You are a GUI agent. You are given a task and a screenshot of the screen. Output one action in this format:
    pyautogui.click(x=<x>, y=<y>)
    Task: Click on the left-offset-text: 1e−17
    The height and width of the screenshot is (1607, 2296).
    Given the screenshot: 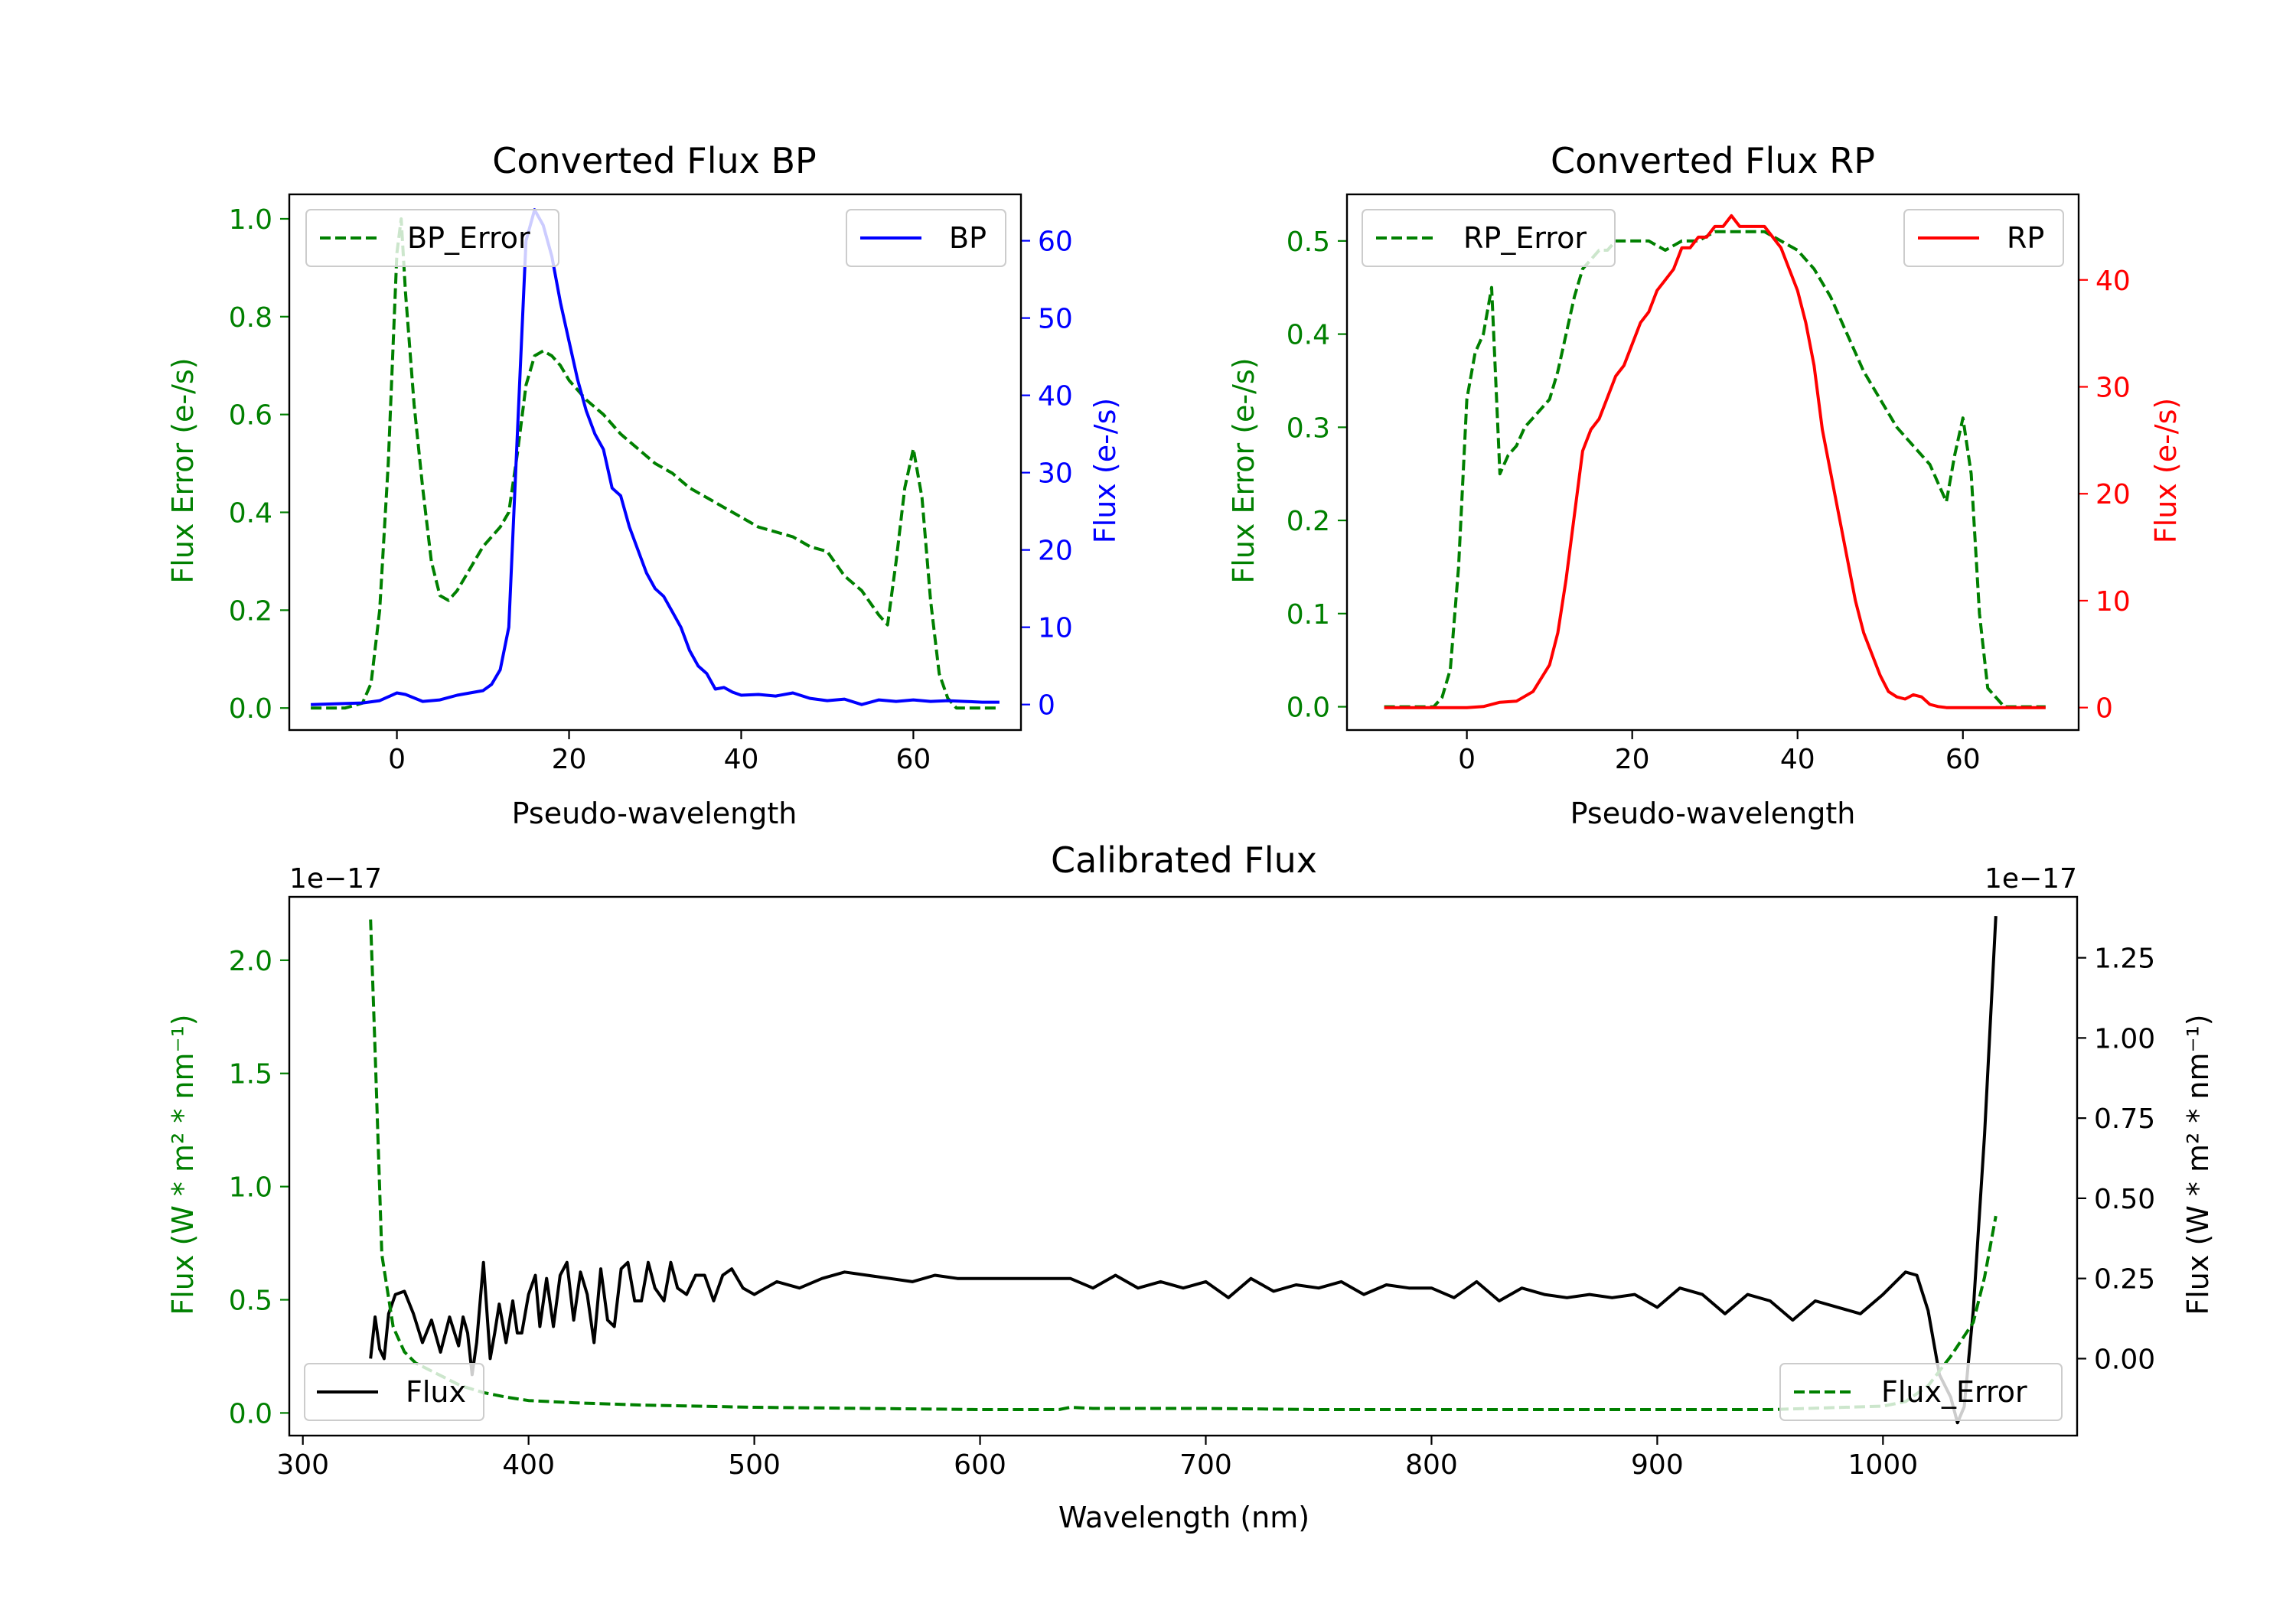 What is the action you would take?
    pyautogui.click(x=335, y=879)
    